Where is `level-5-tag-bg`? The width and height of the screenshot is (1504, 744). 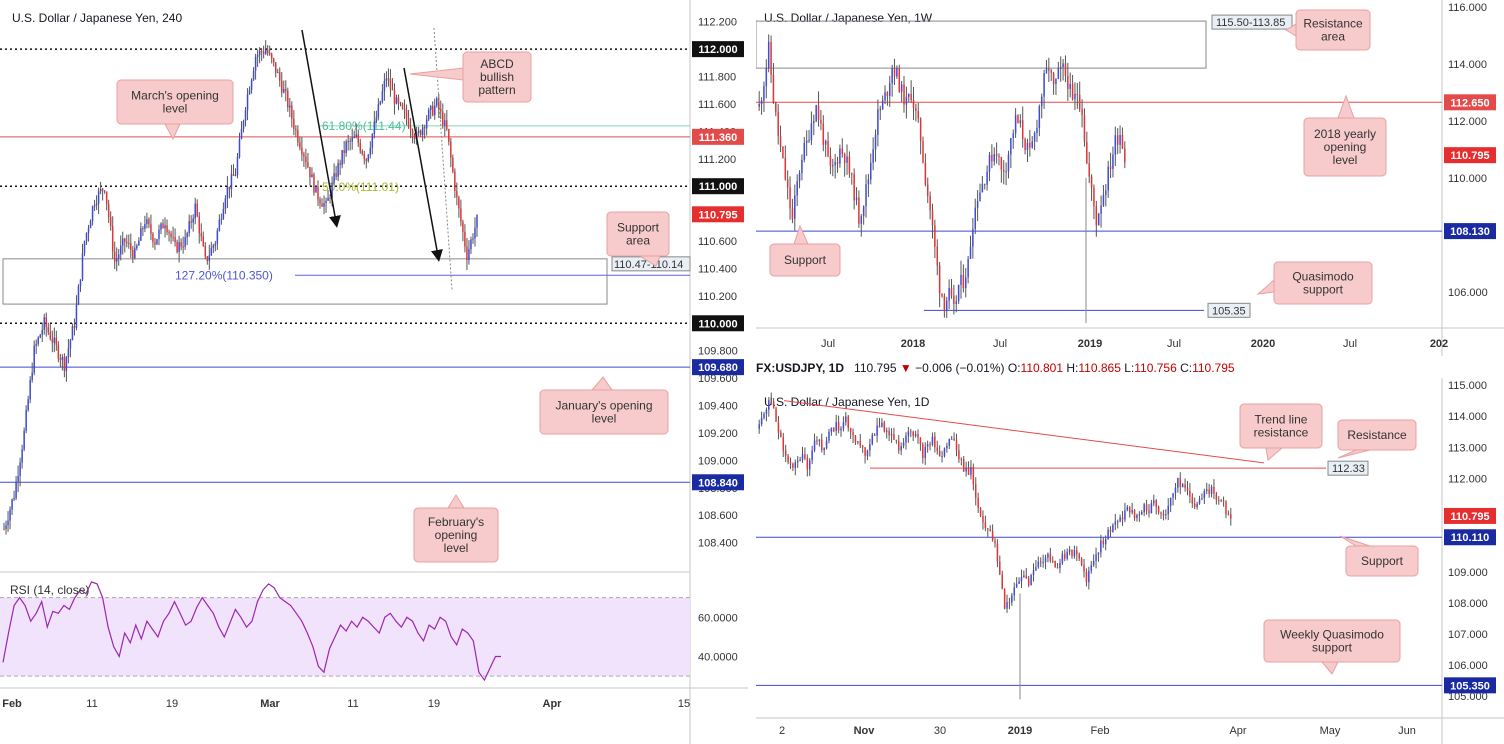 level-5-tag-bg is located at coordinates (718, 367).